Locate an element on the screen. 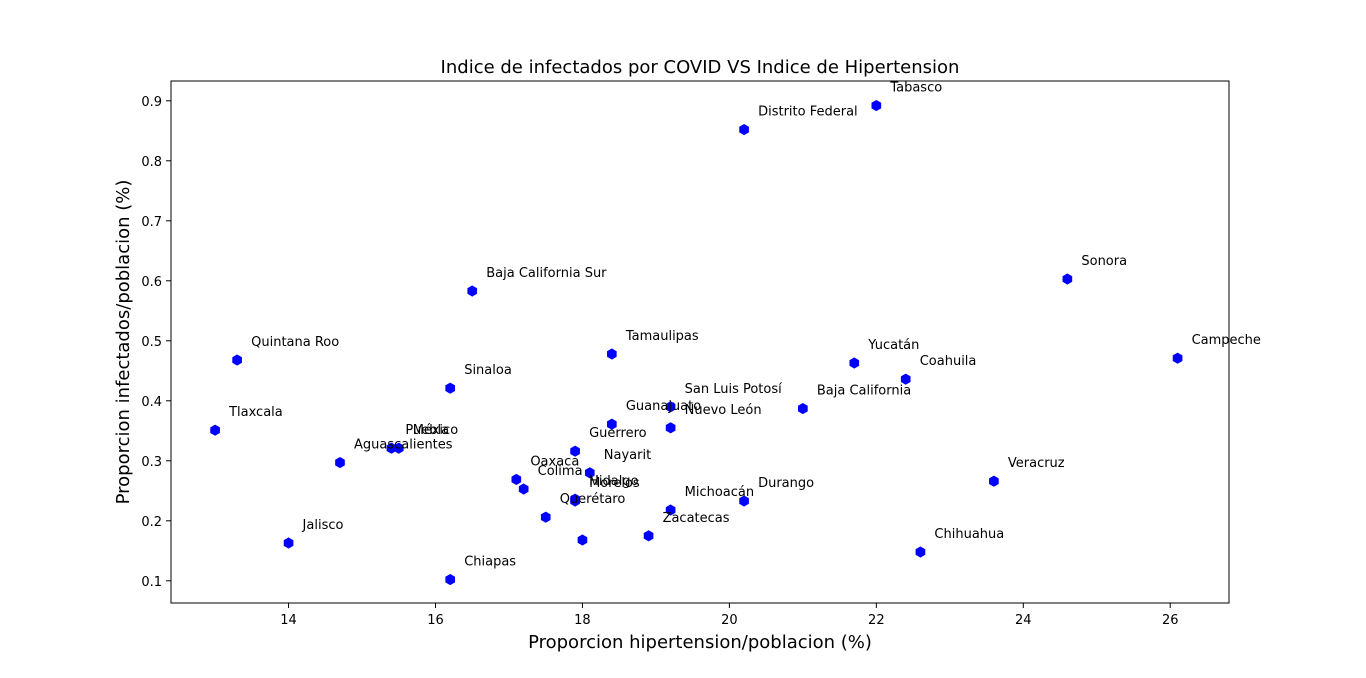  point-label: Guerrero is located at coordinates (618, 433).